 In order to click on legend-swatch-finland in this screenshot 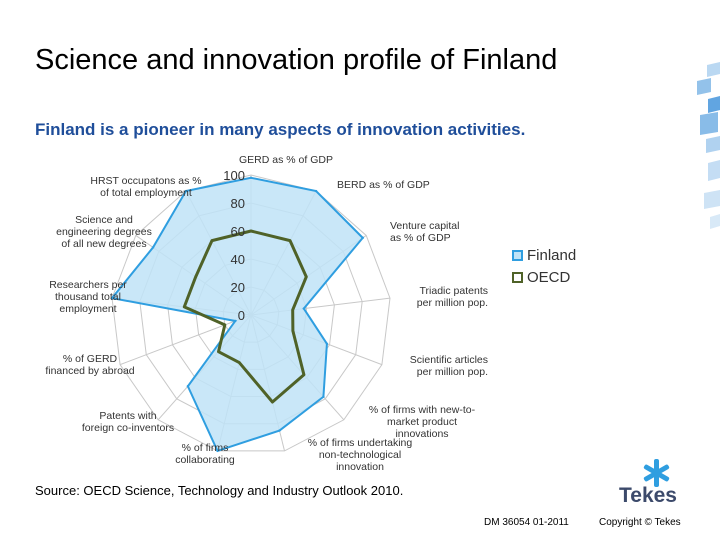, I will do `click(517, 255)`.